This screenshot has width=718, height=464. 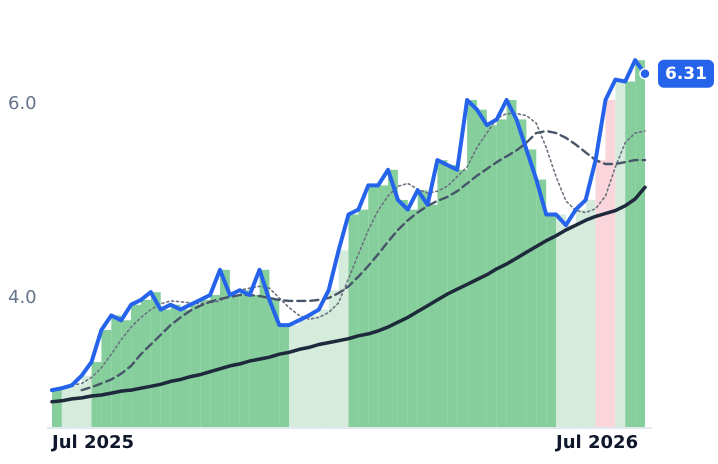 What do you see at coordinates (645, 74) in the screenshot?
I see `last-value-dot` at bounding box center [645, 74].